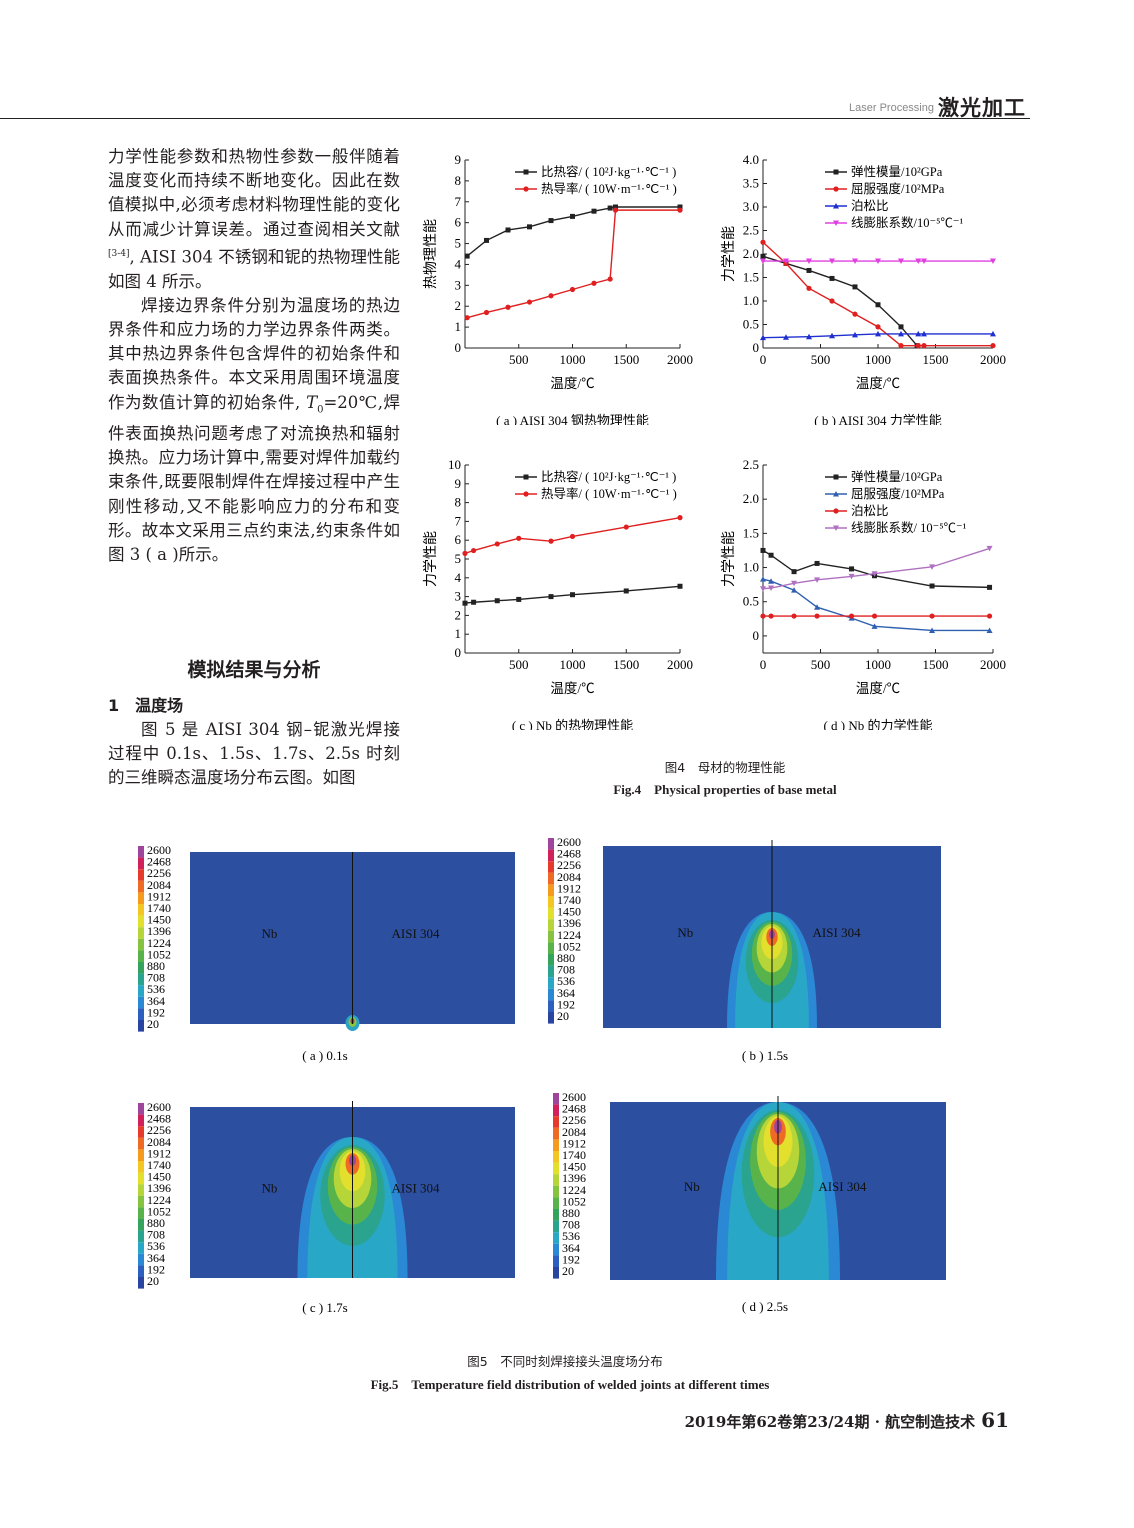 Image resolution: width=1134 pixels, height=1528 pixels. I want to click on y-tick-label: 8, so click(458, 502).